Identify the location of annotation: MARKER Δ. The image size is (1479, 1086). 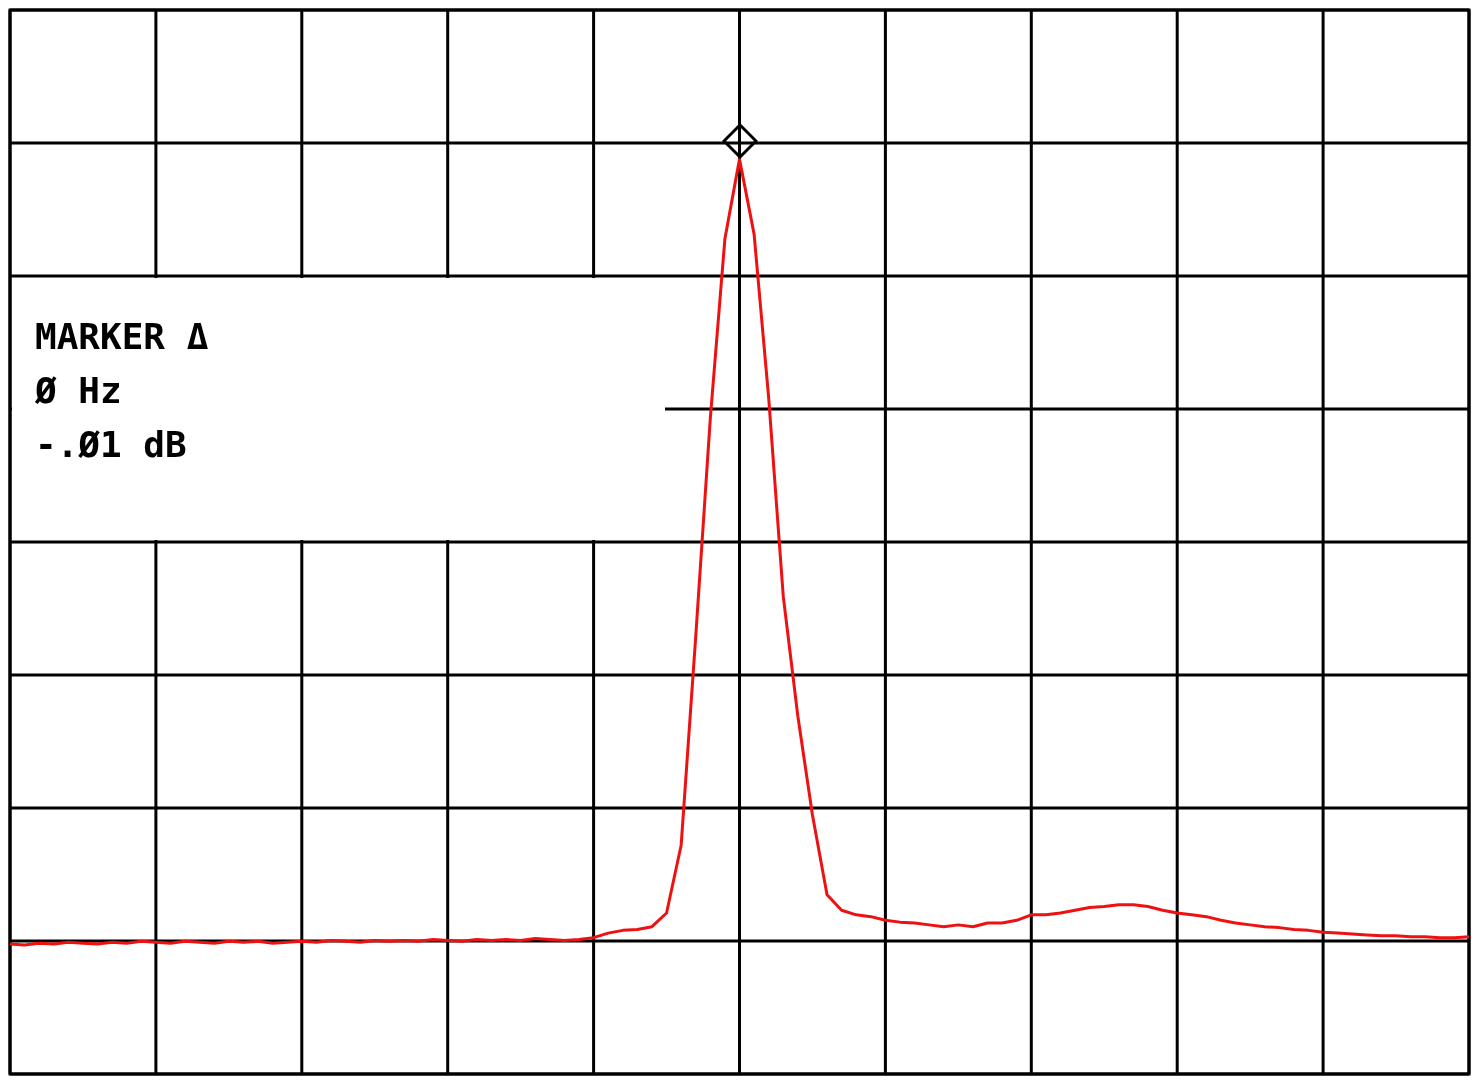
(122, 337).